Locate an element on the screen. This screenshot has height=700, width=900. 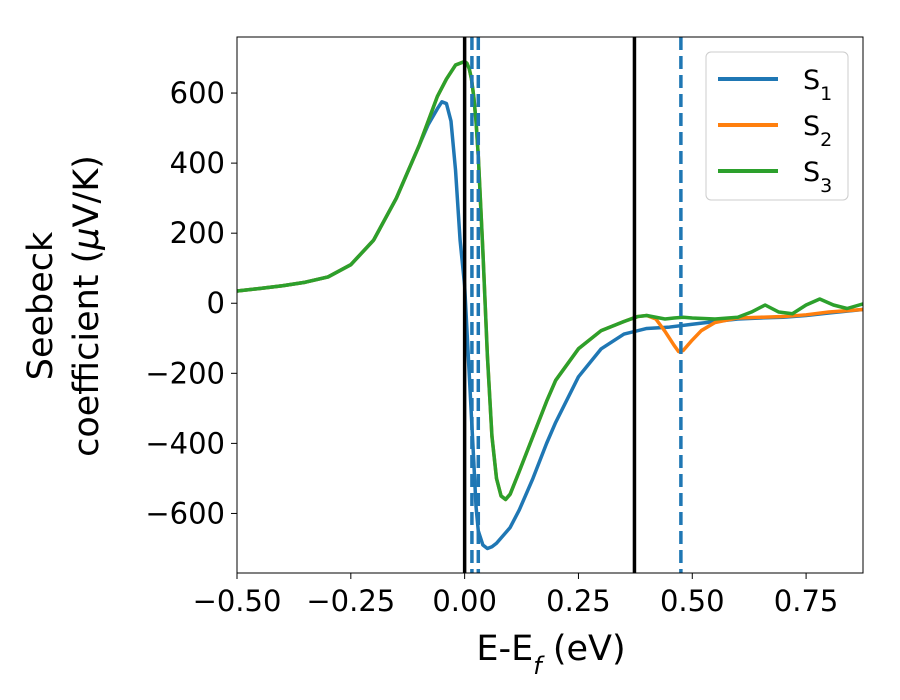
x-tick-label: −0.50 is located at coordinates (237, 601).